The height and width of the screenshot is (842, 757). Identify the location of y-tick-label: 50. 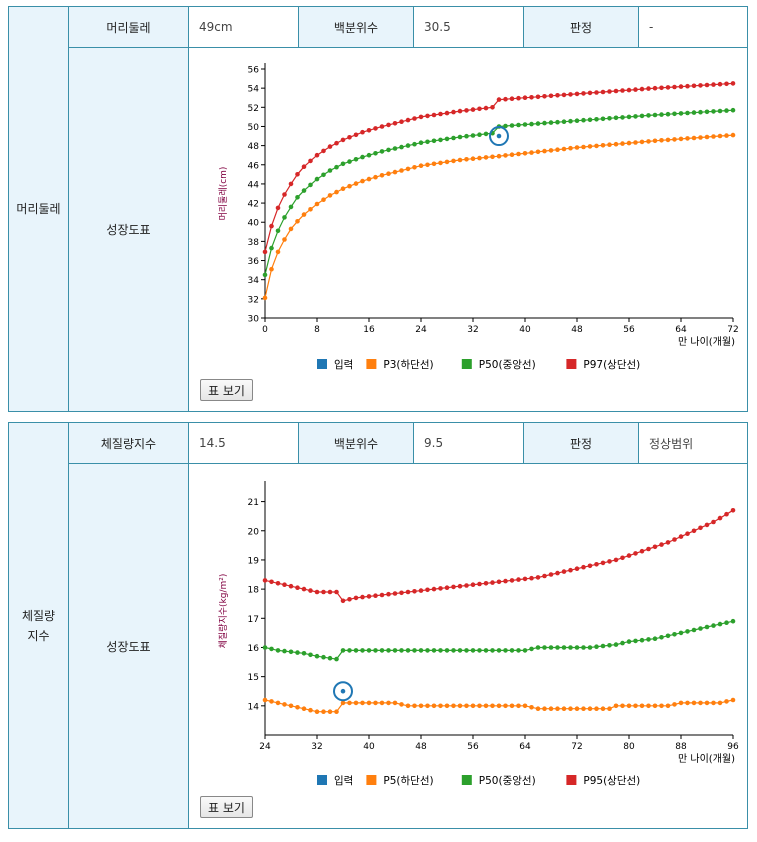
(254, 128).